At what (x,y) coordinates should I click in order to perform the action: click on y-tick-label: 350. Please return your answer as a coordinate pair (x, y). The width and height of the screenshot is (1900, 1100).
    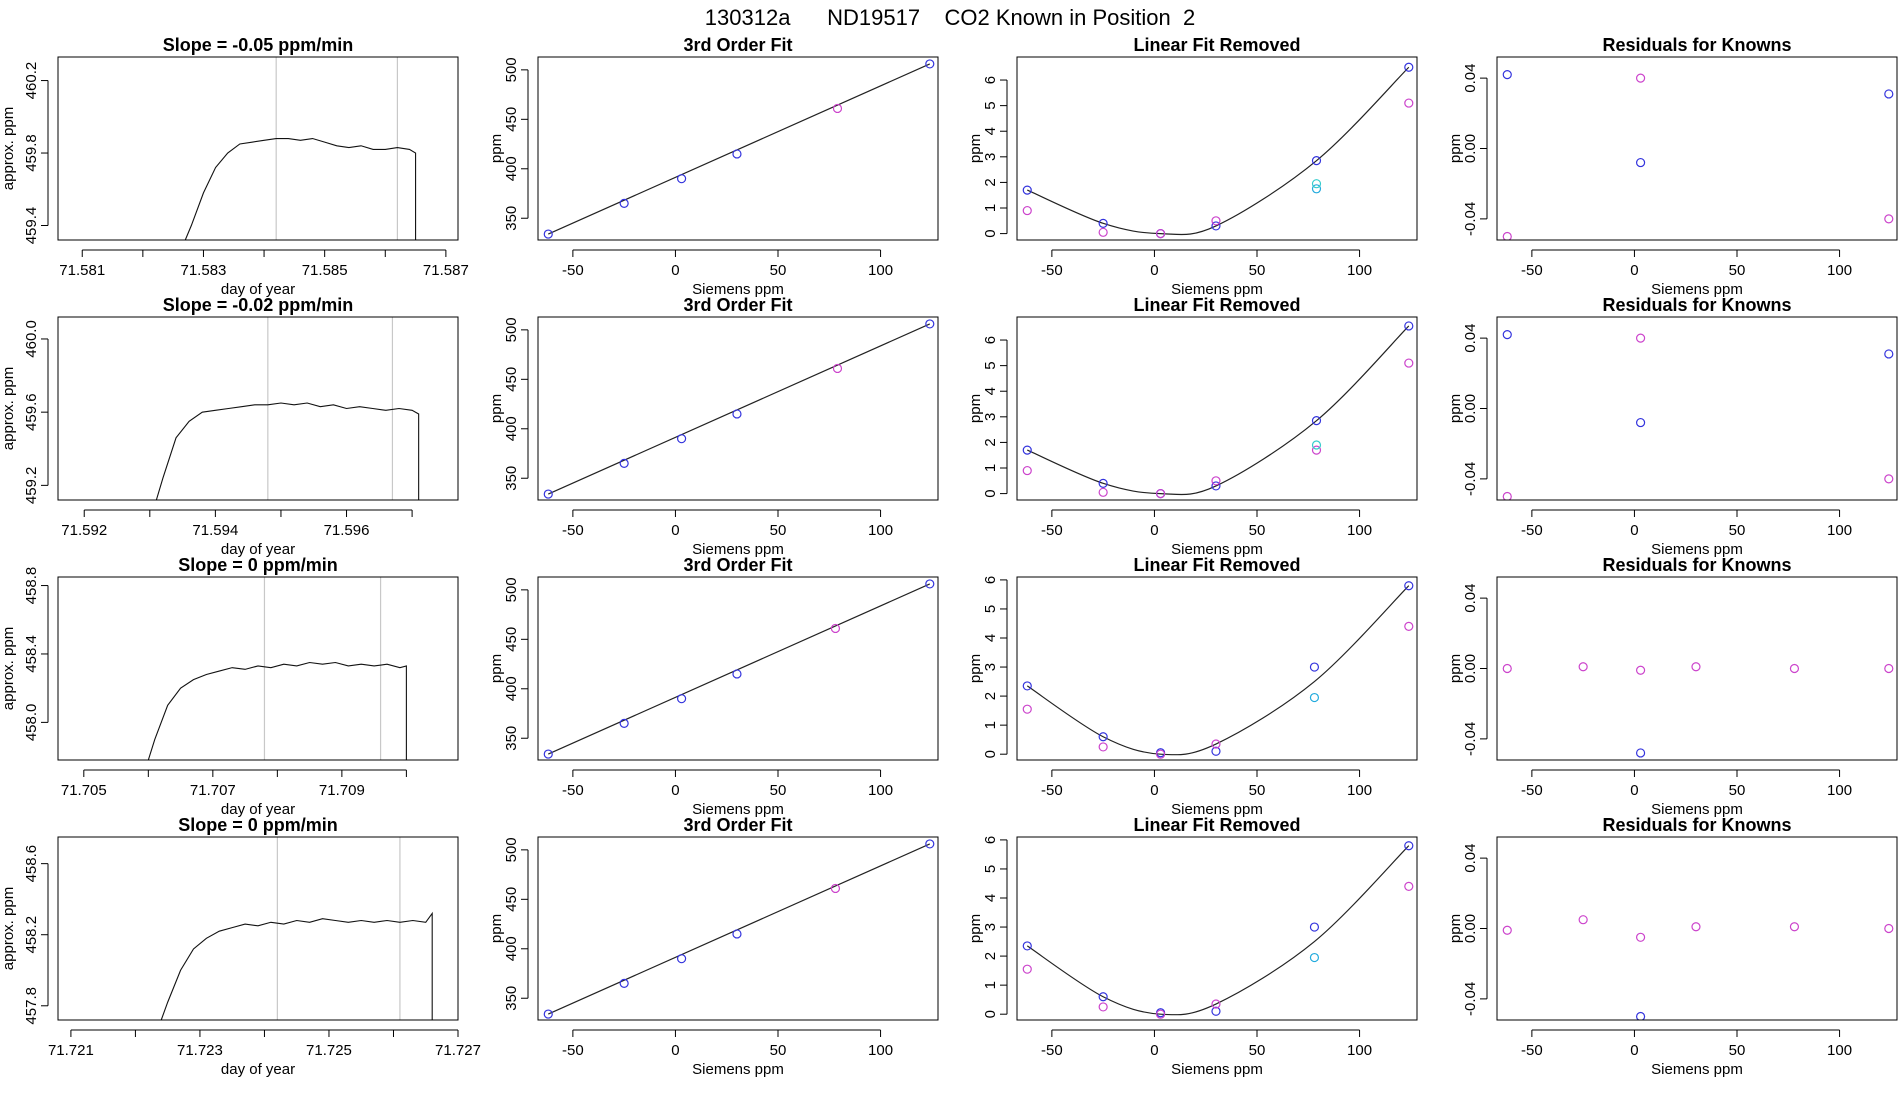
    Looking at the image, I should click on (511, 738).